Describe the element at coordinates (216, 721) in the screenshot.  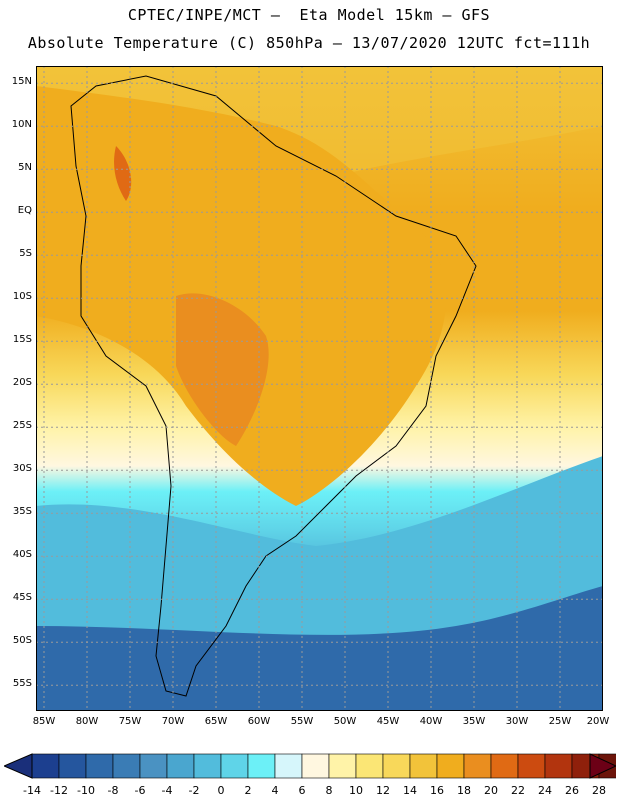
I see `lon-label: 65W` at that location.